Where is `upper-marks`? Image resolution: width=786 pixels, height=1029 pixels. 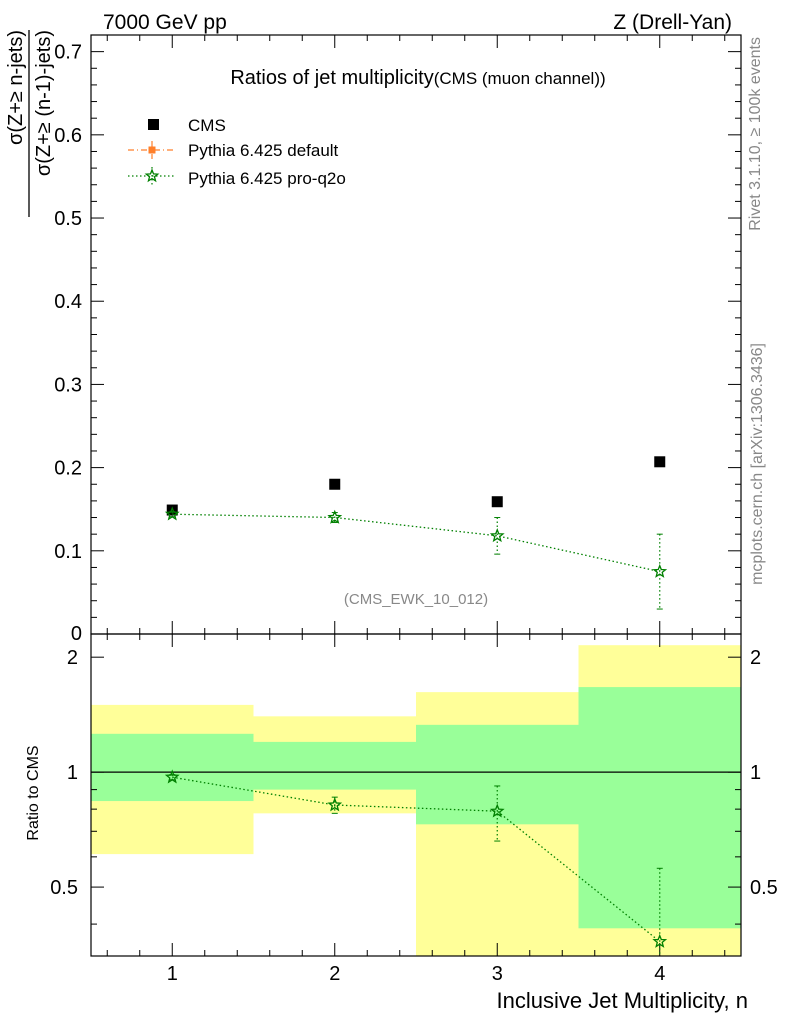
upper-marks is located at coordinates (416, 533).